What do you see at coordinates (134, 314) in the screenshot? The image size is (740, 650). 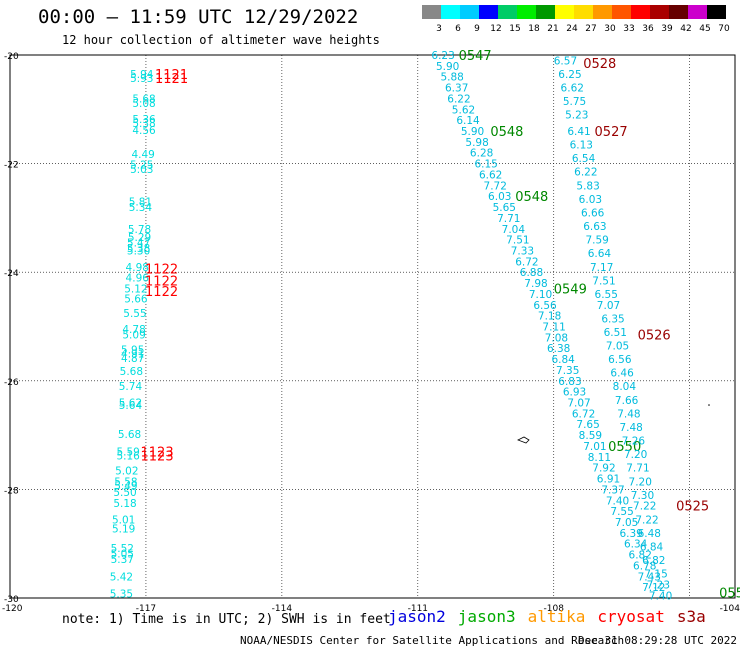 I see `swh-label: 5.55` at bounding box center [134, 314].